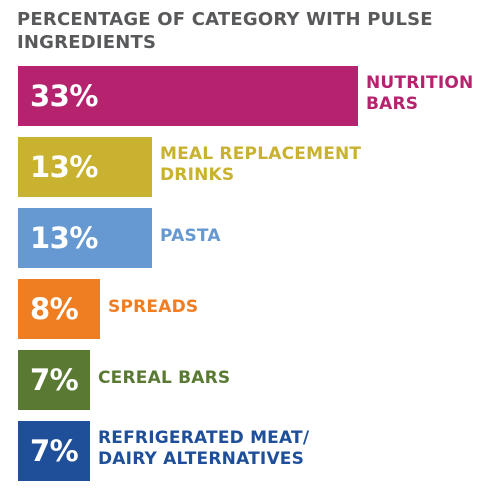  I want to click on bar-refrigerated-meat-dairy-alternatives: 7%, so click(54, 451).